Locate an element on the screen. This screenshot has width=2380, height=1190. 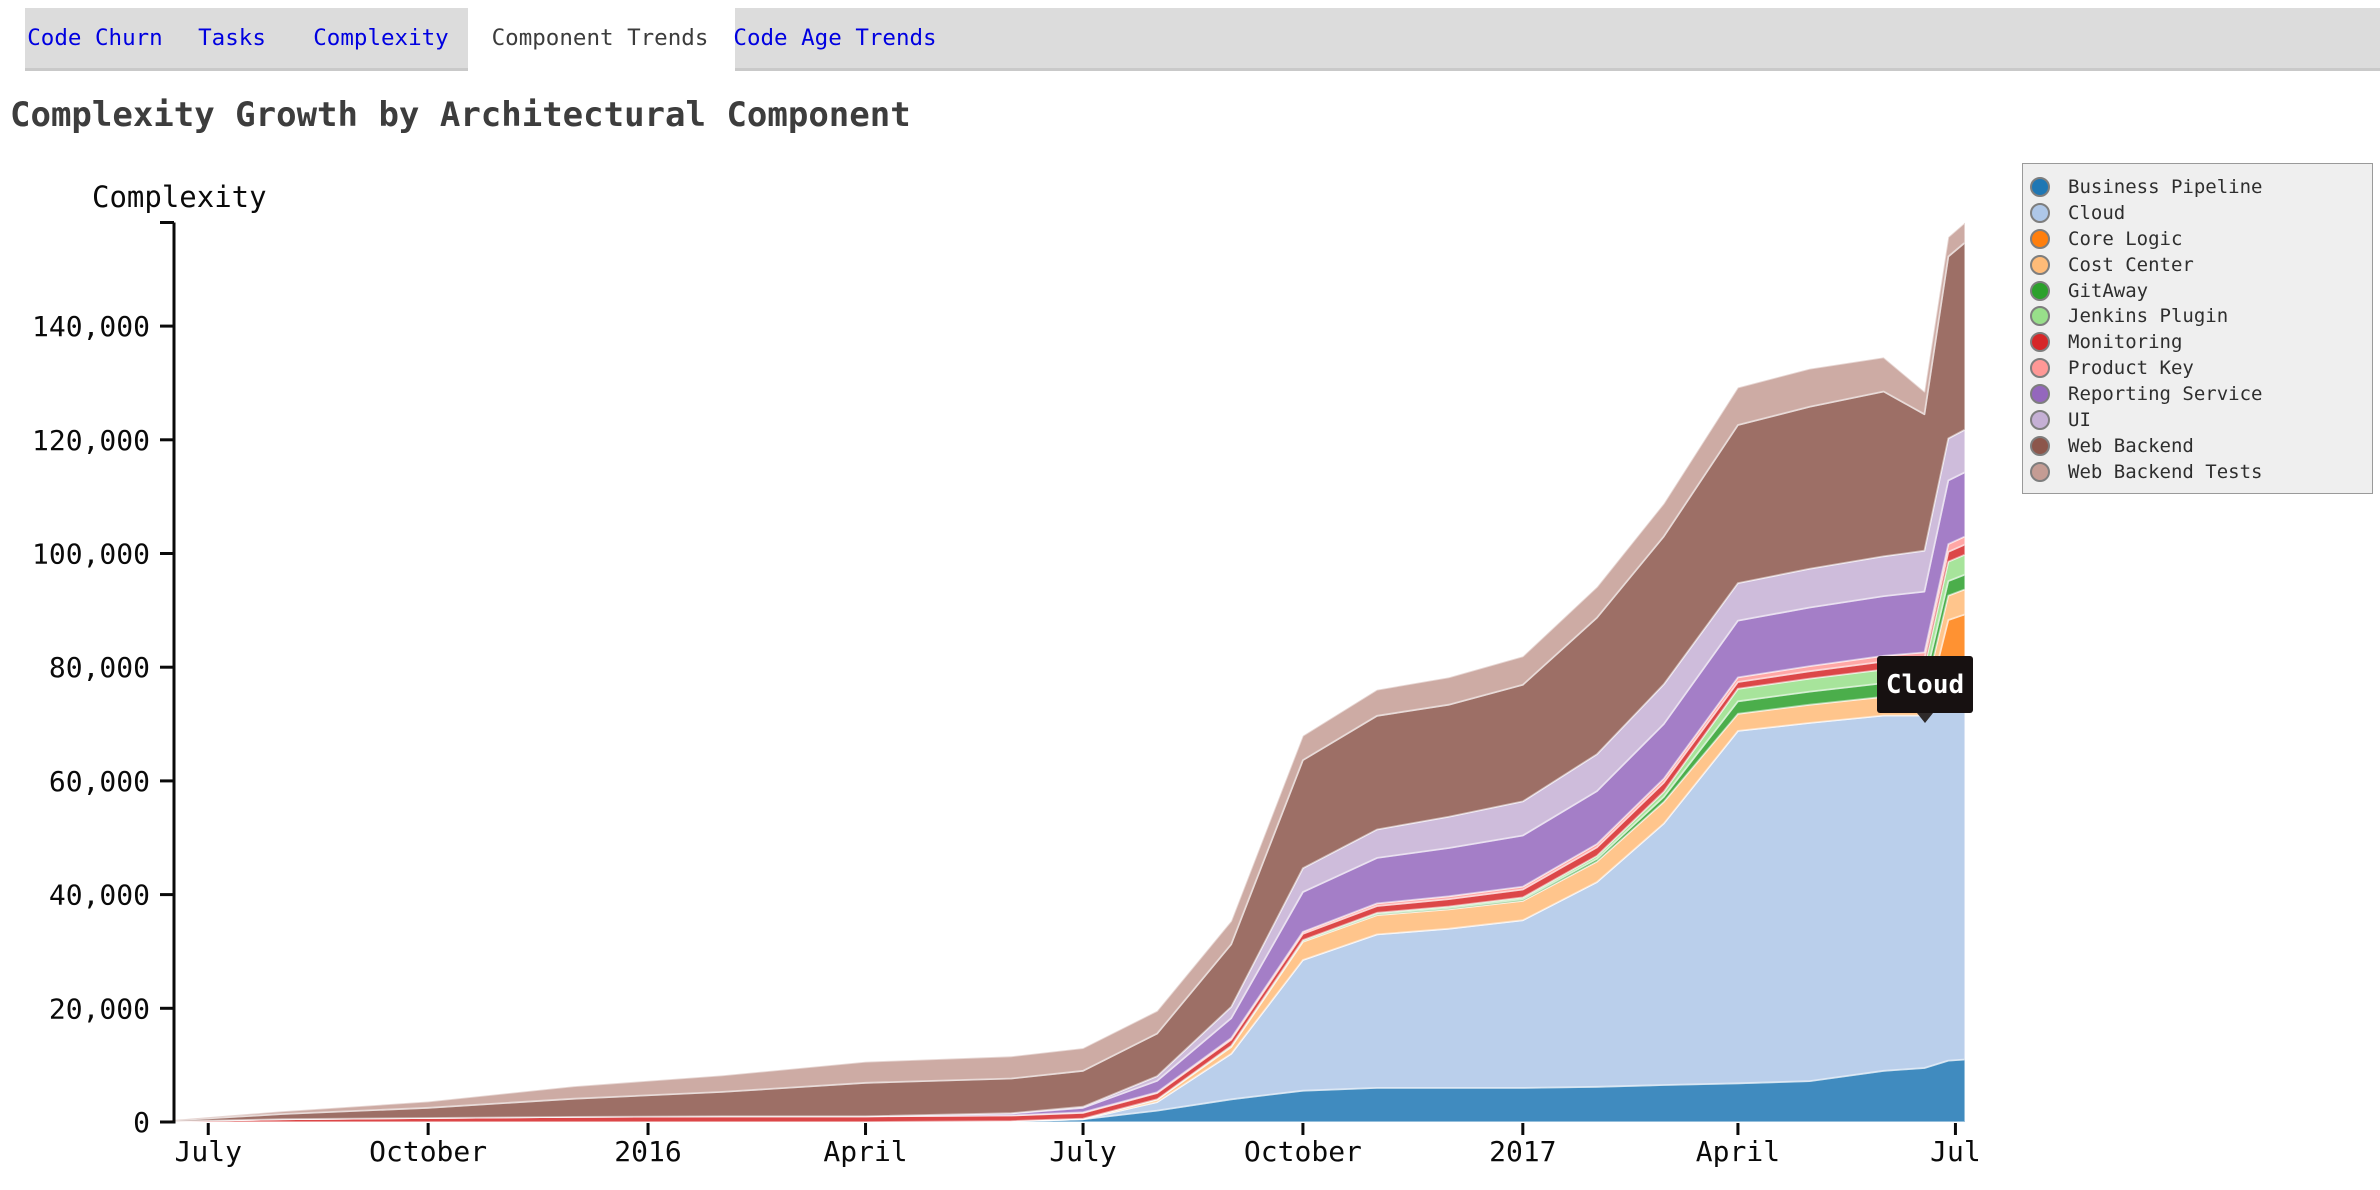
legend-dot-product-key is located at coordinates (2040, 368).